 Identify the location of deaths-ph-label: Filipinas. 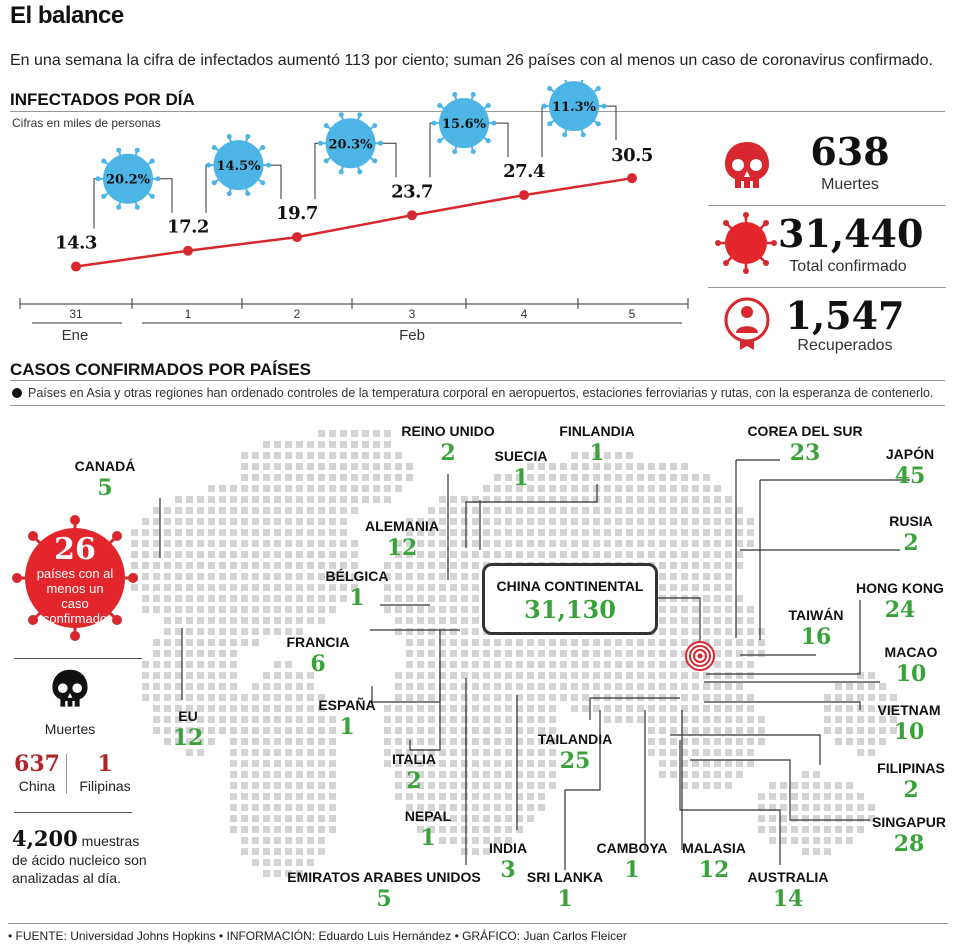
(105, 786).